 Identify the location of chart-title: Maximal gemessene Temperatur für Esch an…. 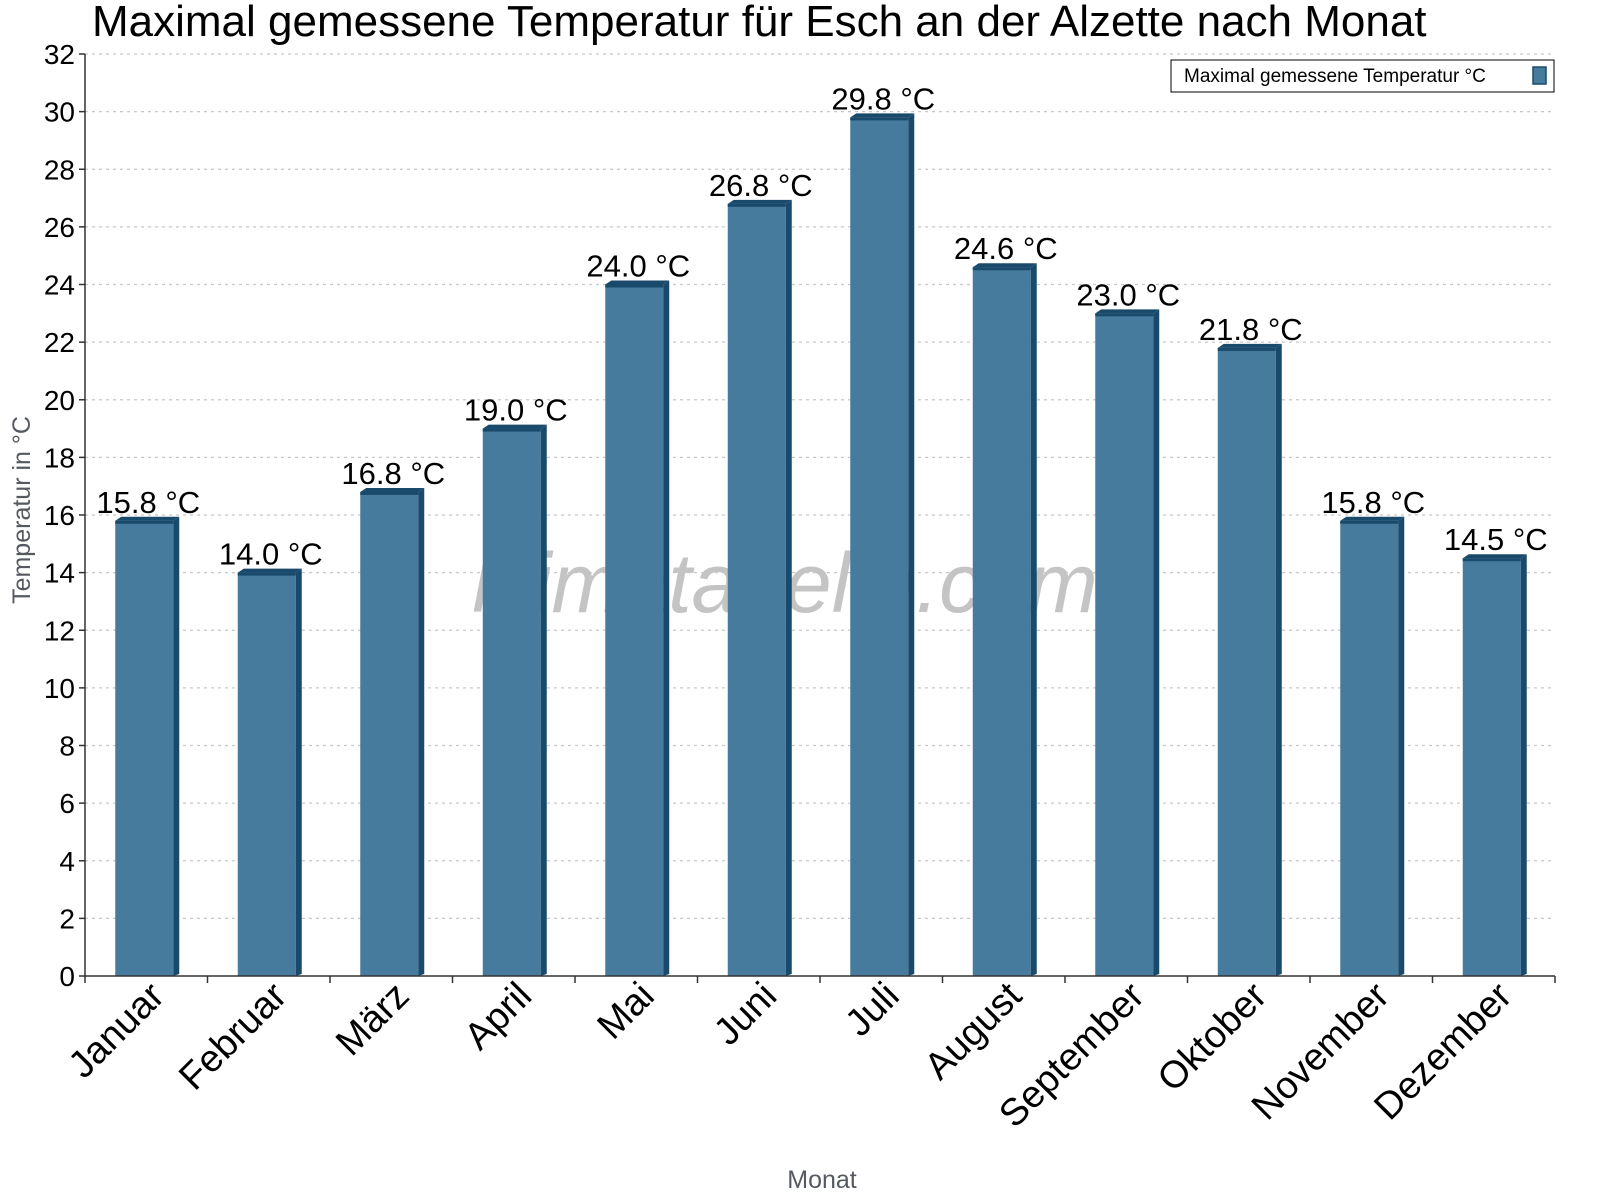
(759, 23).